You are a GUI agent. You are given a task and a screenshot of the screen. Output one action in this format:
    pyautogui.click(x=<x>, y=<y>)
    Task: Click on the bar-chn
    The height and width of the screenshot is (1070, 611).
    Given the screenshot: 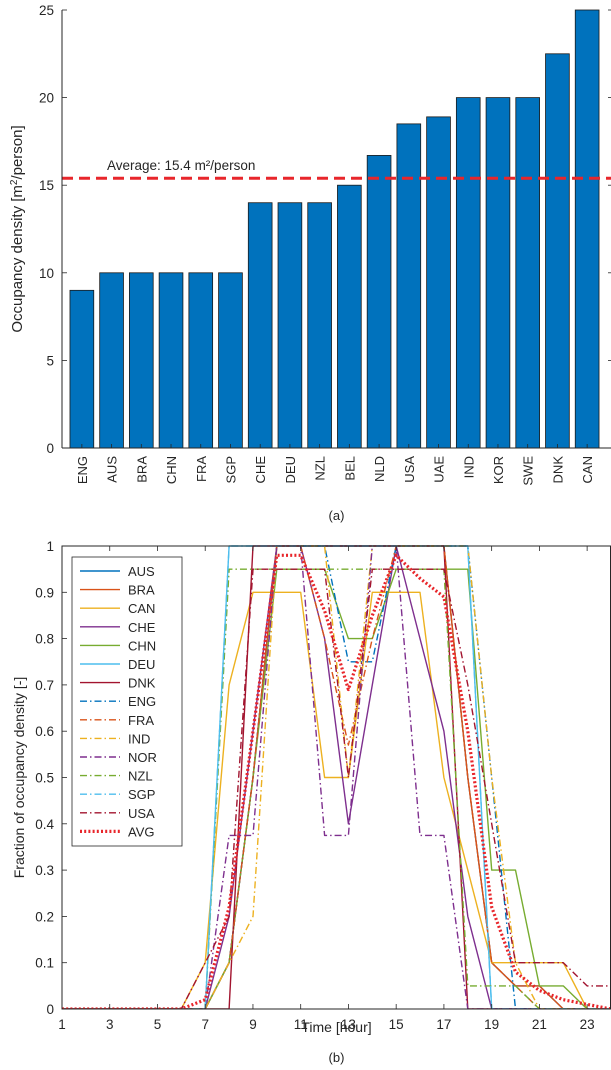 What is the action you would take?
    pyautogui.click(x=171, y=360)
    